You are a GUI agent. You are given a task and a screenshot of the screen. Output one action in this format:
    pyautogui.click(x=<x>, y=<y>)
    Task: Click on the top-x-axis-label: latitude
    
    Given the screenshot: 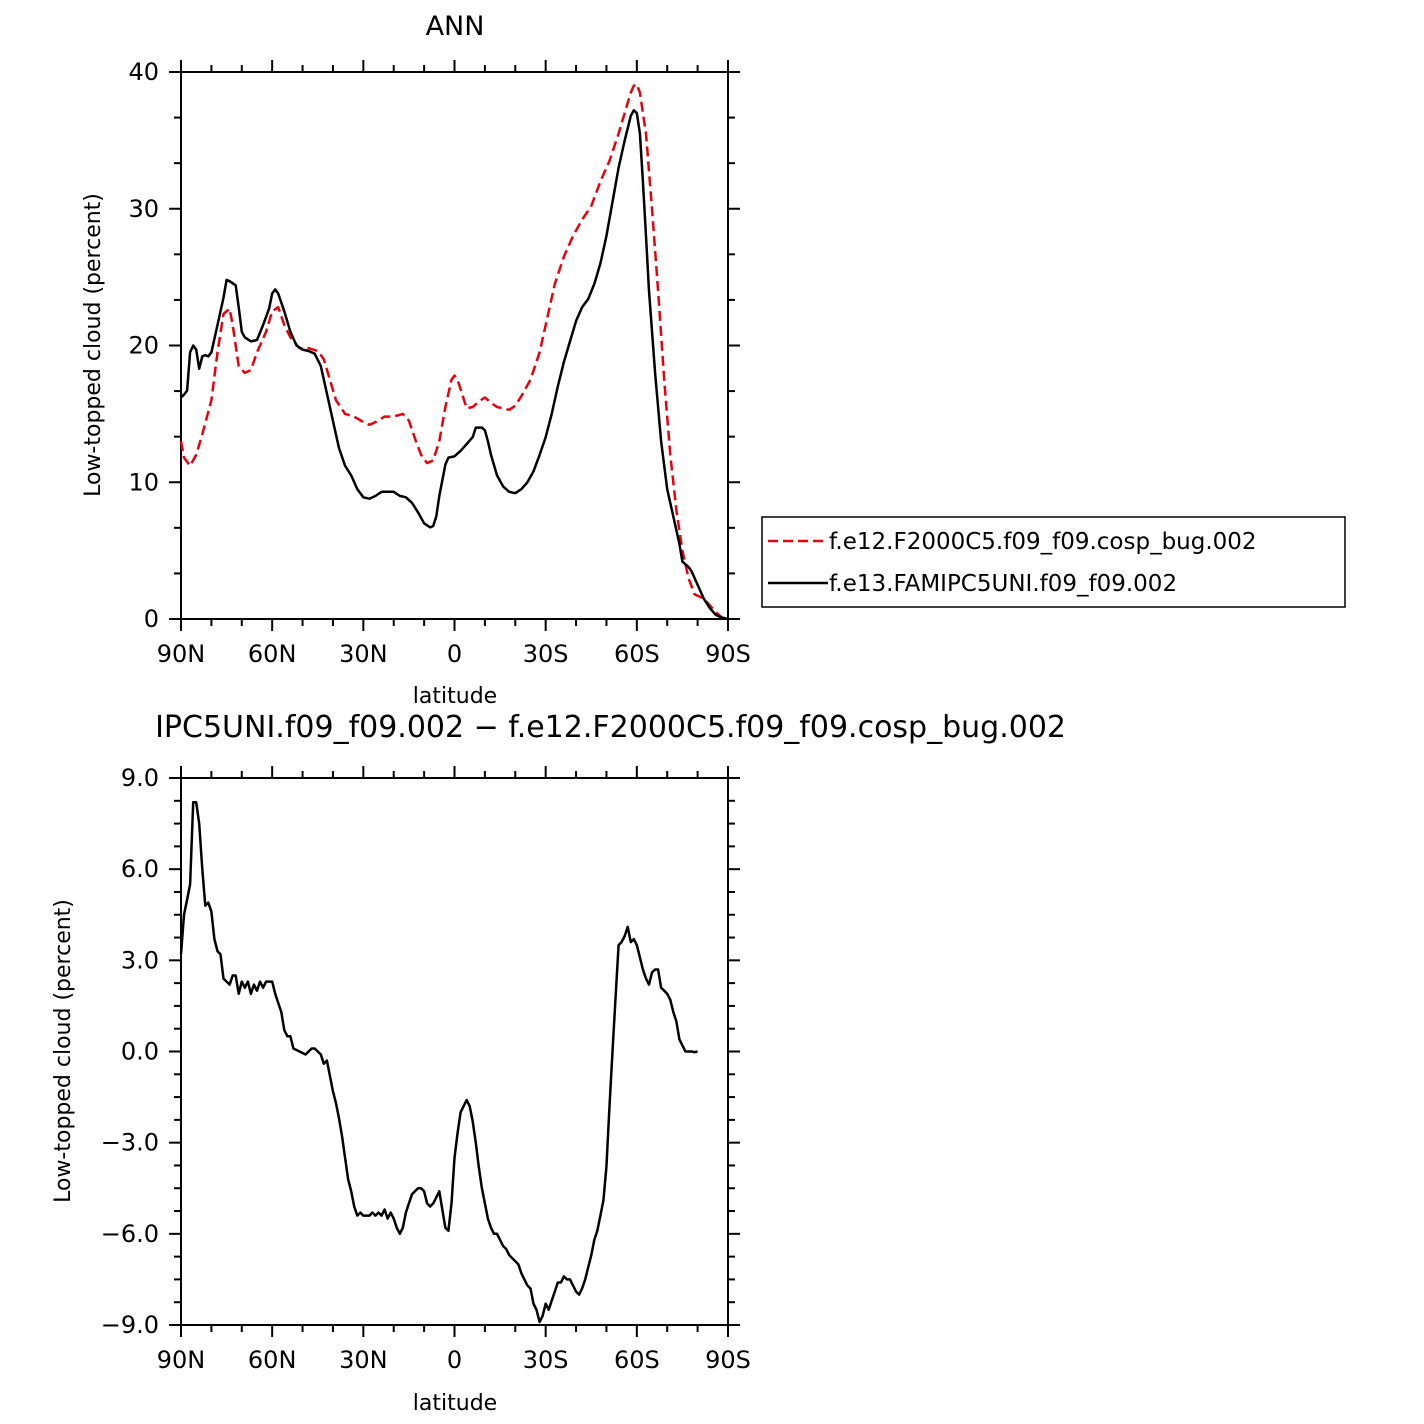 What is the action you would take?
    pyautogui.click(x=455, y=696)
    